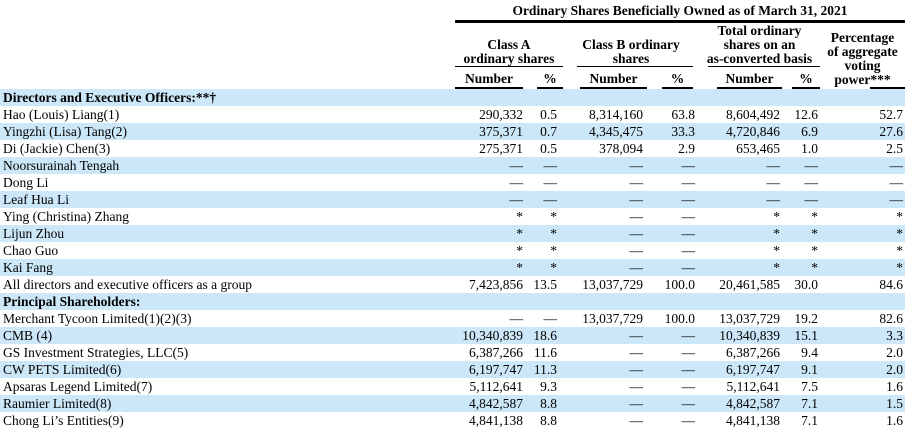 The height and width of the screenshot is (435, 911). Describe the element at coordinates (452, 301) in the screenshot. I see `section-header-row: Principal Shareholders:` at that location.